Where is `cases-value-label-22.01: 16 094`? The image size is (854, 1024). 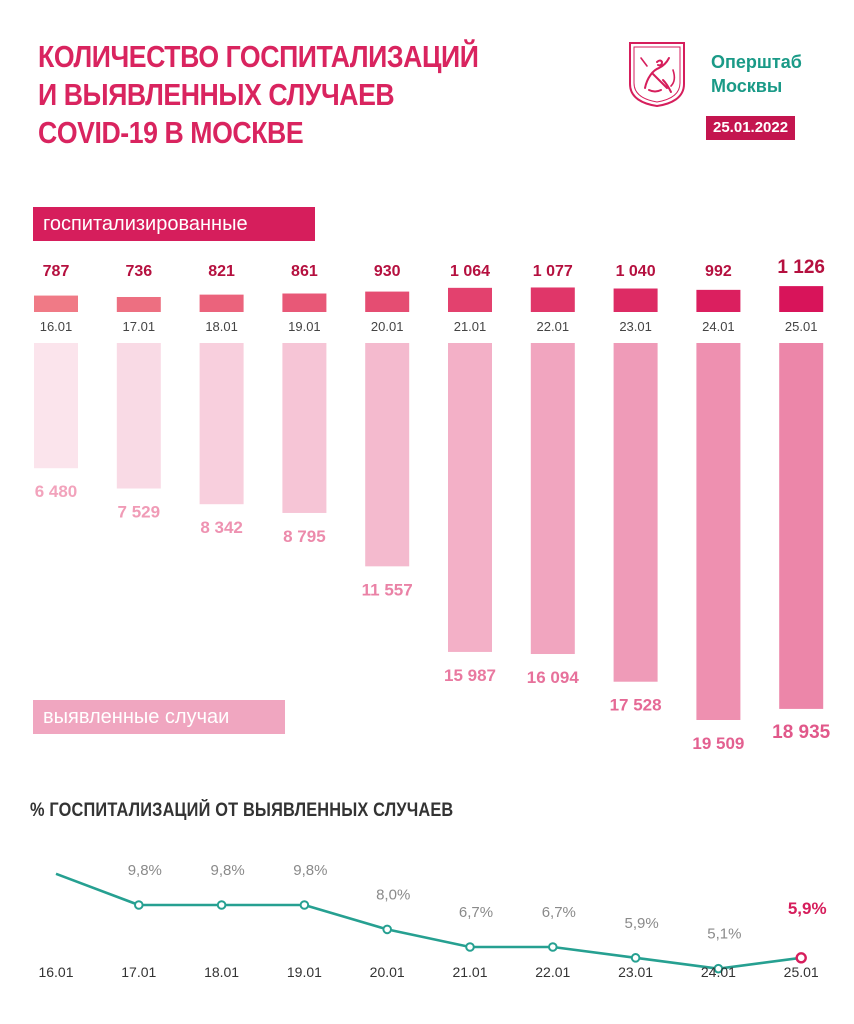
cases-value-label-22.01: 16 094 is located at coordinates (553, 677).